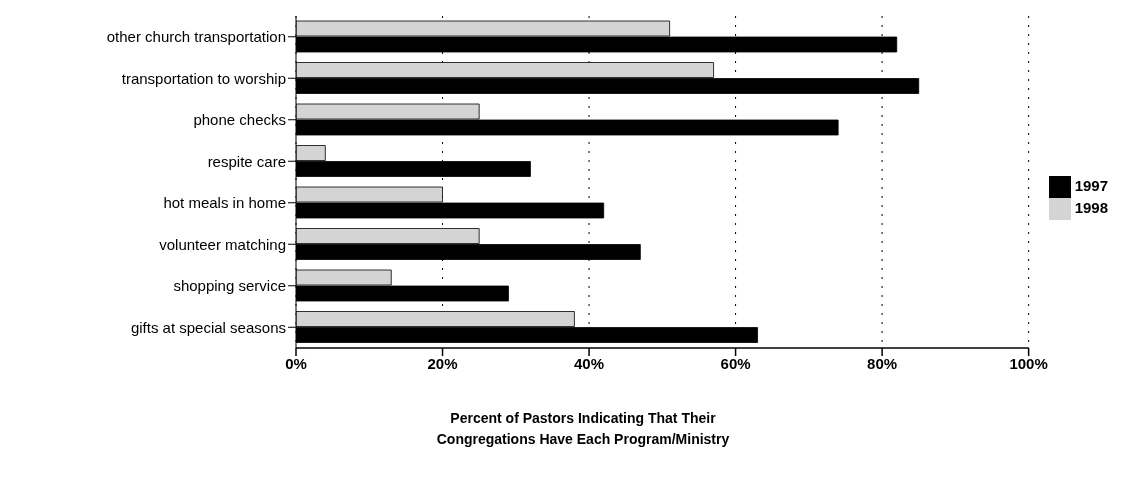 The image size is (1137, 483). What do you see at coordinates (246, 161) in the screenshot?
I see `y-tick-label: respite care` at bounding box center [246, 161].